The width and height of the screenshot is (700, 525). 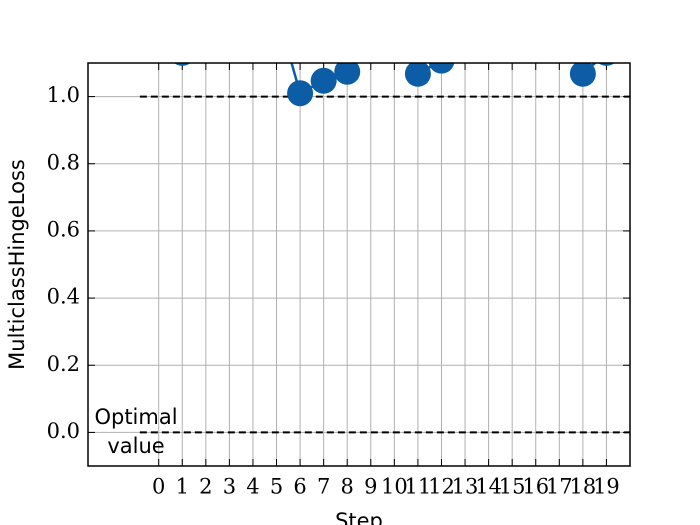 I want to click on plot-area, so click(x=380, y=53).